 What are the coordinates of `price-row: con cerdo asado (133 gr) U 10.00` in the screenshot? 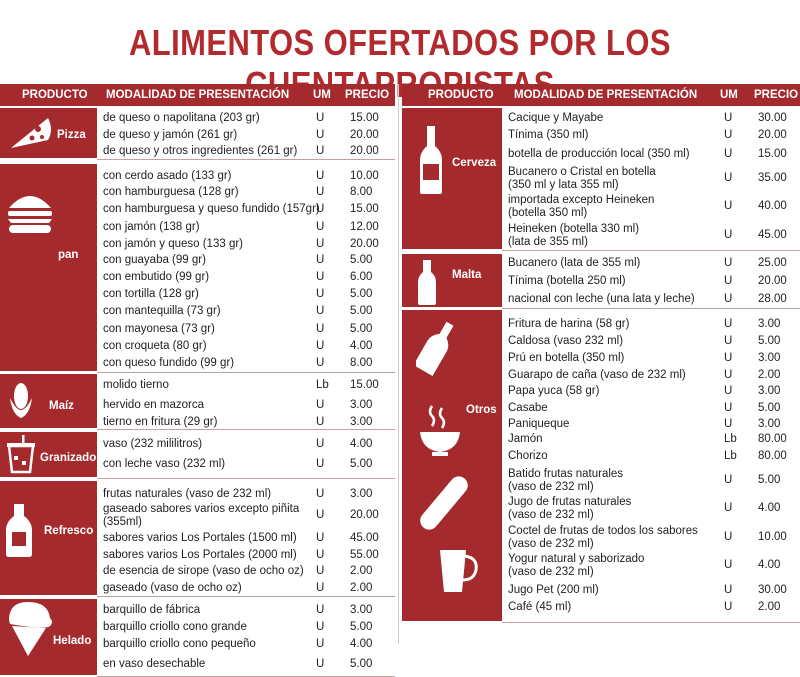 It's located at (197, 178).